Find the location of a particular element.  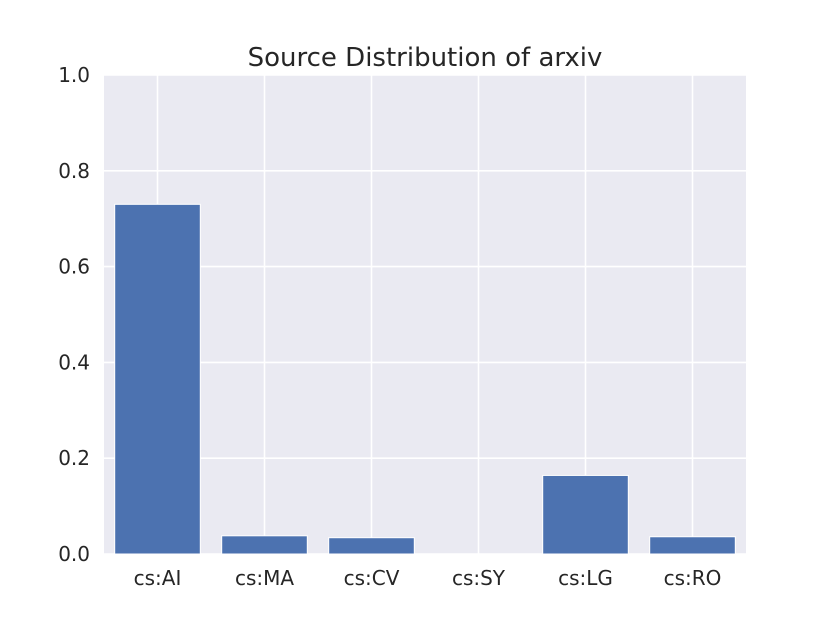

y-tick-label: 0.0 is located at coordinates (74, 554).